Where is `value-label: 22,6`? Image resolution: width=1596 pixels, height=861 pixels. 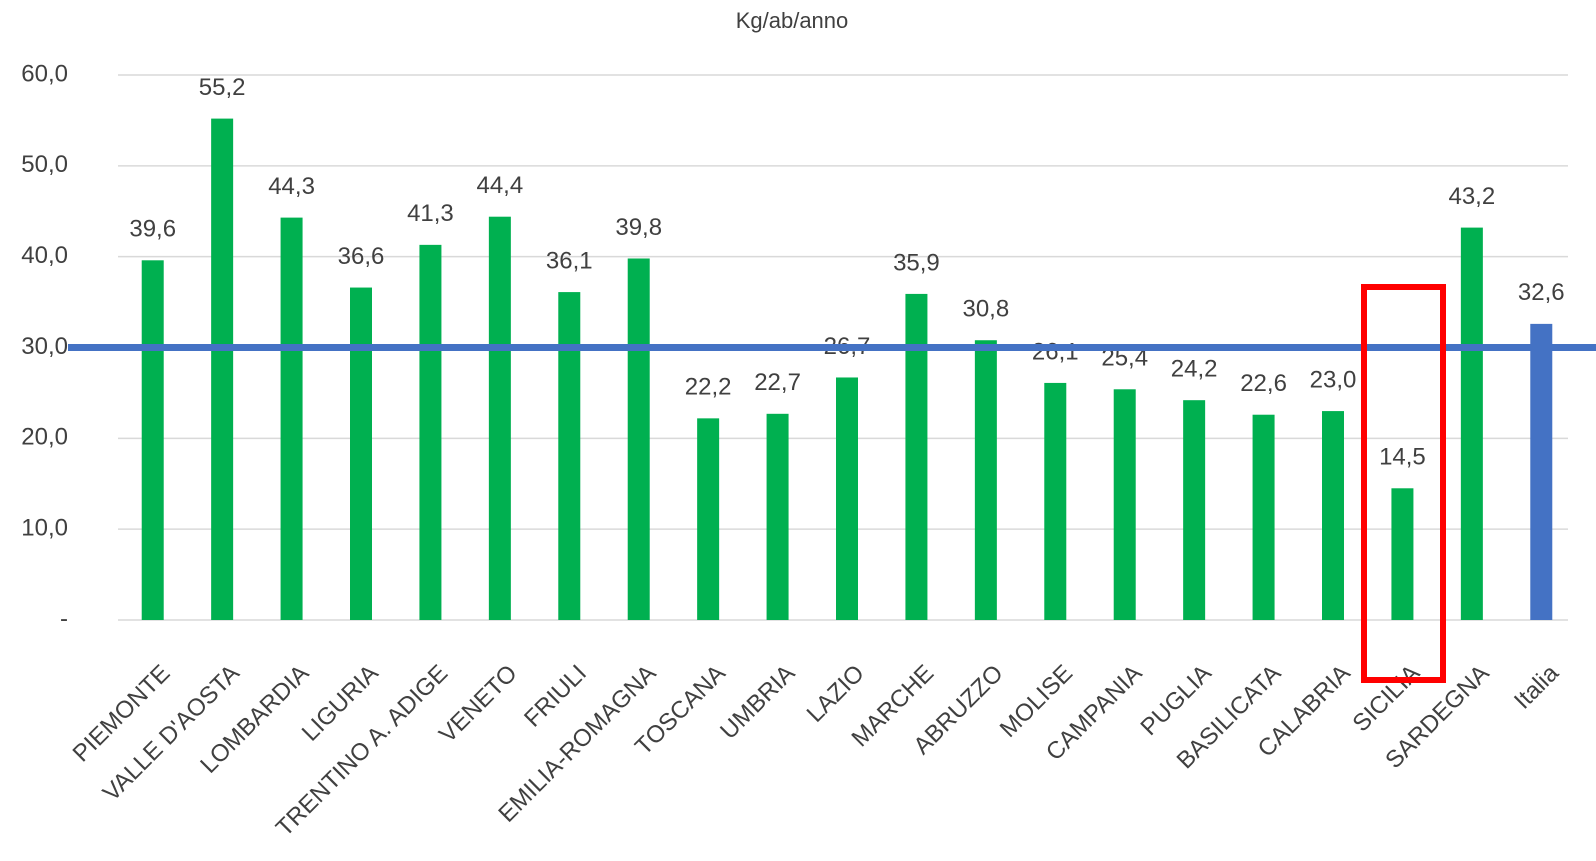 value-label: 22,6 is located at coordinates (1263, 383).